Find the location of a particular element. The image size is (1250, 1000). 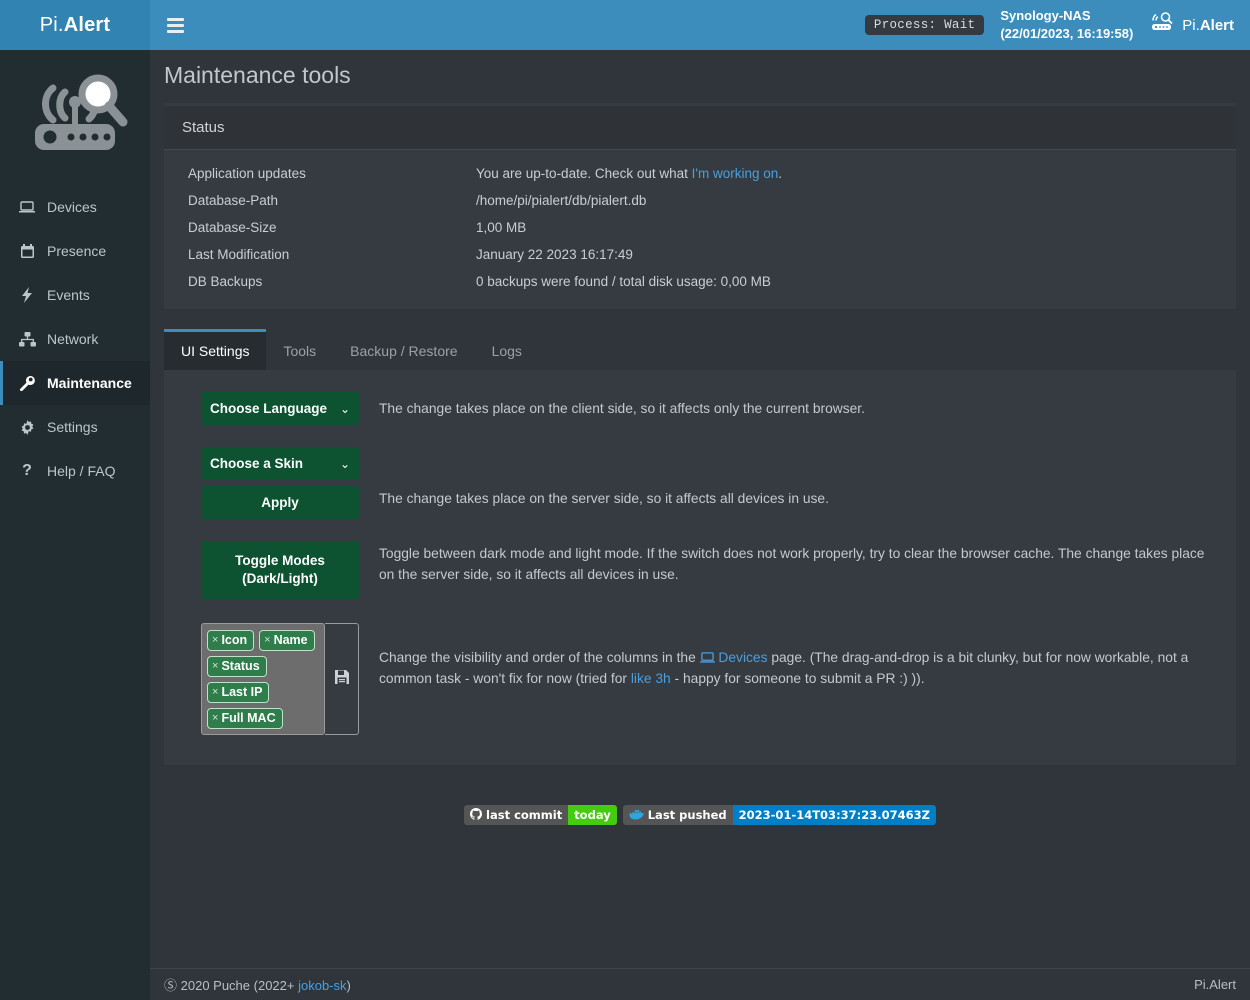

server-time: (22/01/2023, 16:19:58) is located at coordinates (1067, 33).